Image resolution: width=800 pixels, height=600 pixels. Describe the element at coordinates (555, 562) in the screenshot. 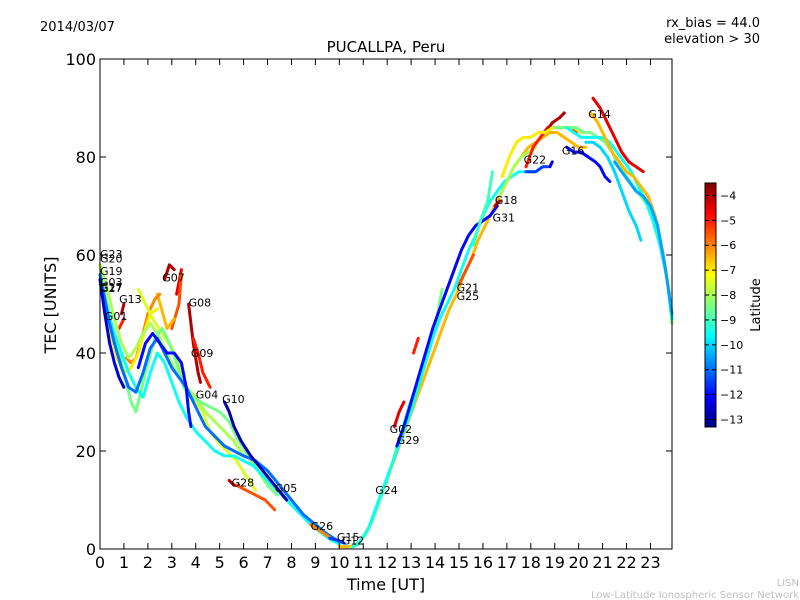

I see `x-tick-label: 19` at that location.